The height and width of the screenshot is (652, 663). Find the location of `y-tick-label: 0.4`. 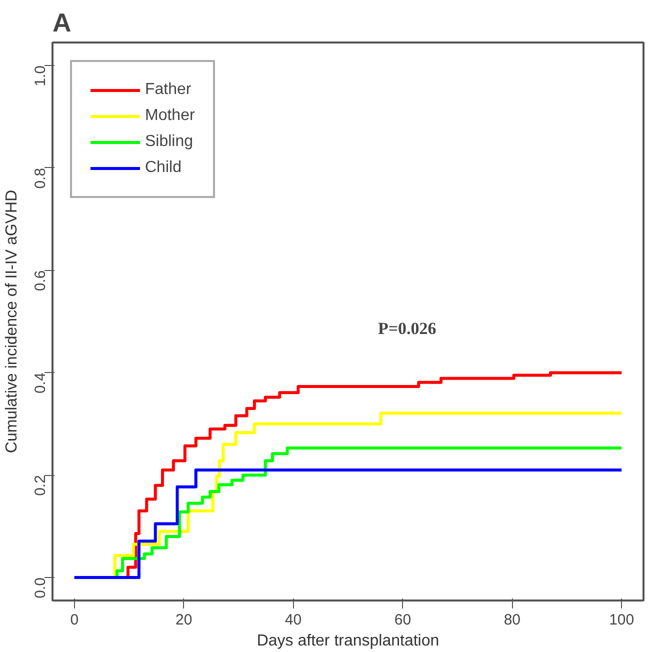

y-tick-label: 0.4 is located at coordinates (40, 383).